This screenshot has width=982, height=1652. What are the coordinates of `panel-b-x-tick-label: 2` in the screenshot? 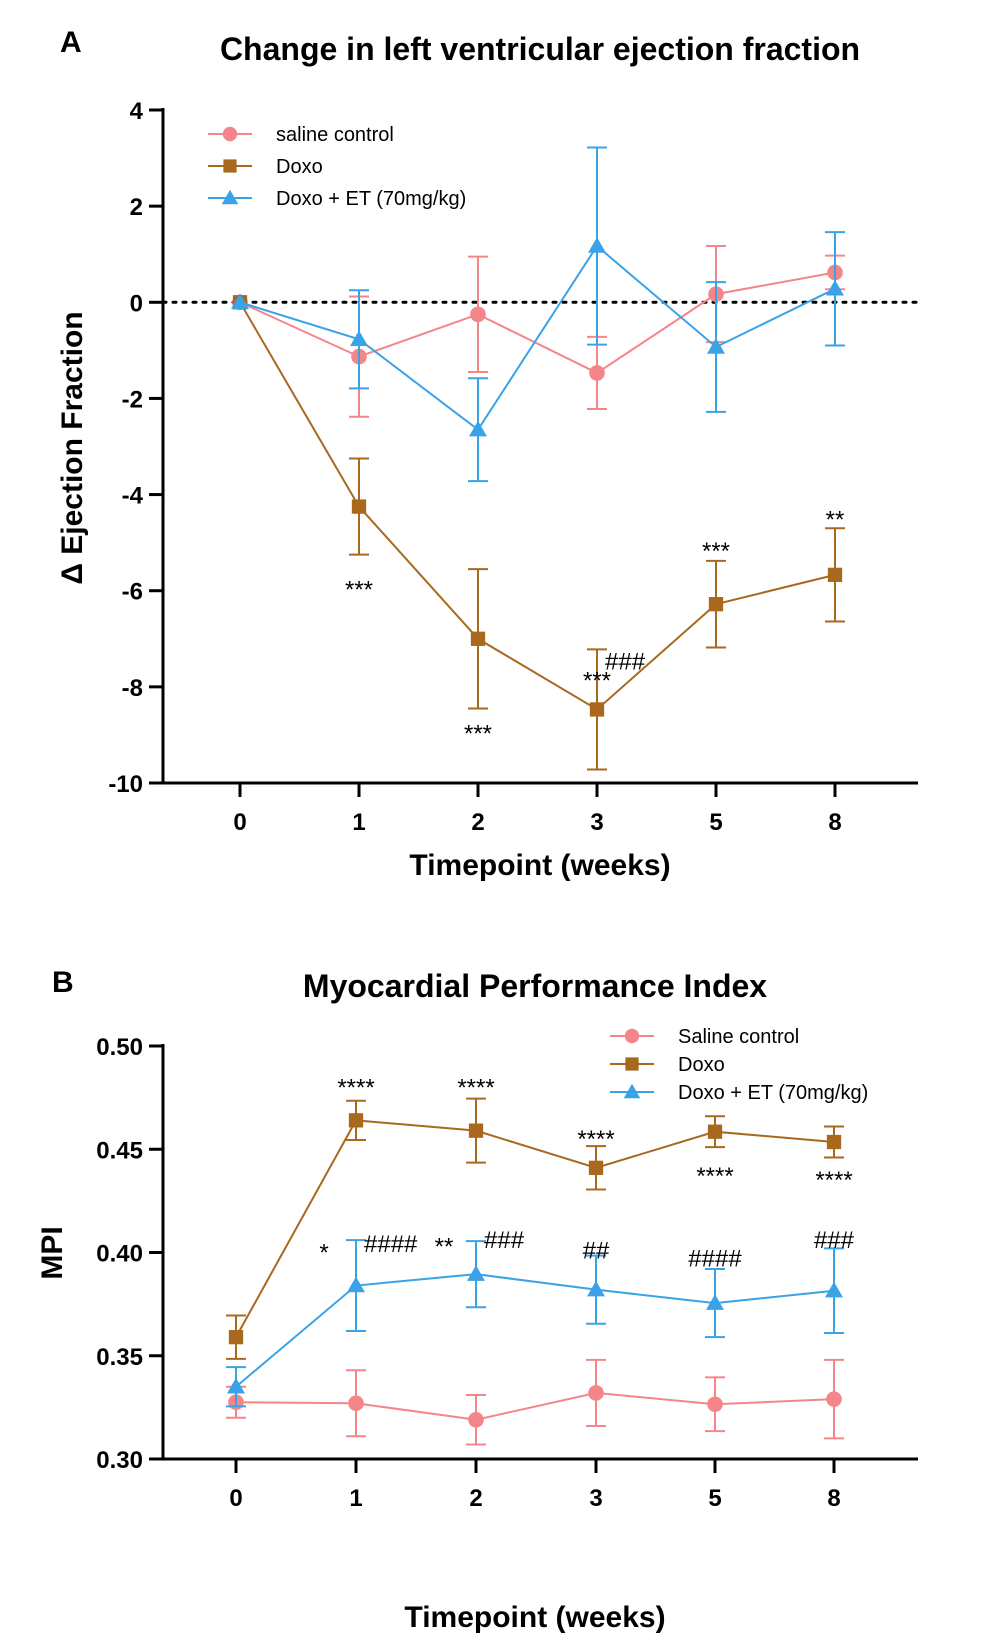 It's located at (475, 1498).